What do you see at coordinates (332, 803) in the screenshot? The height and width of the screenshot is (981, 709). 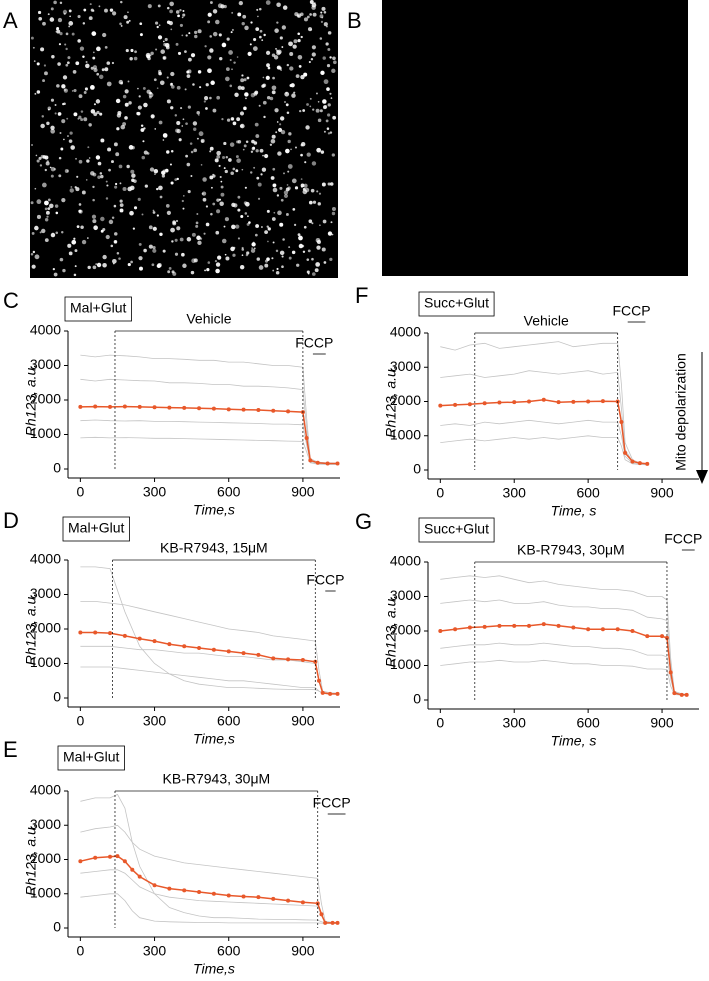 I see `fccp-label: FCCP` at bounding box center [332, 803].